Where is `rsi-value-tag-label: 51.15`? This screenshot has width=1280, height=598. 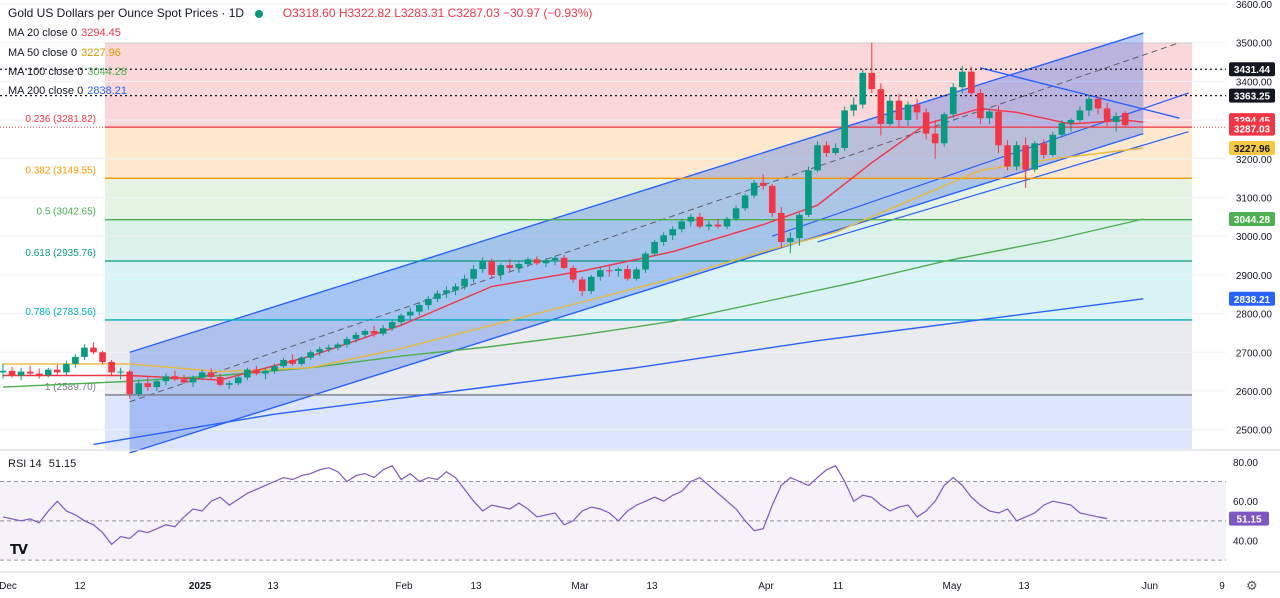
rsi-value-tag-label: 51.15 is located at coordinates (1248, 520).